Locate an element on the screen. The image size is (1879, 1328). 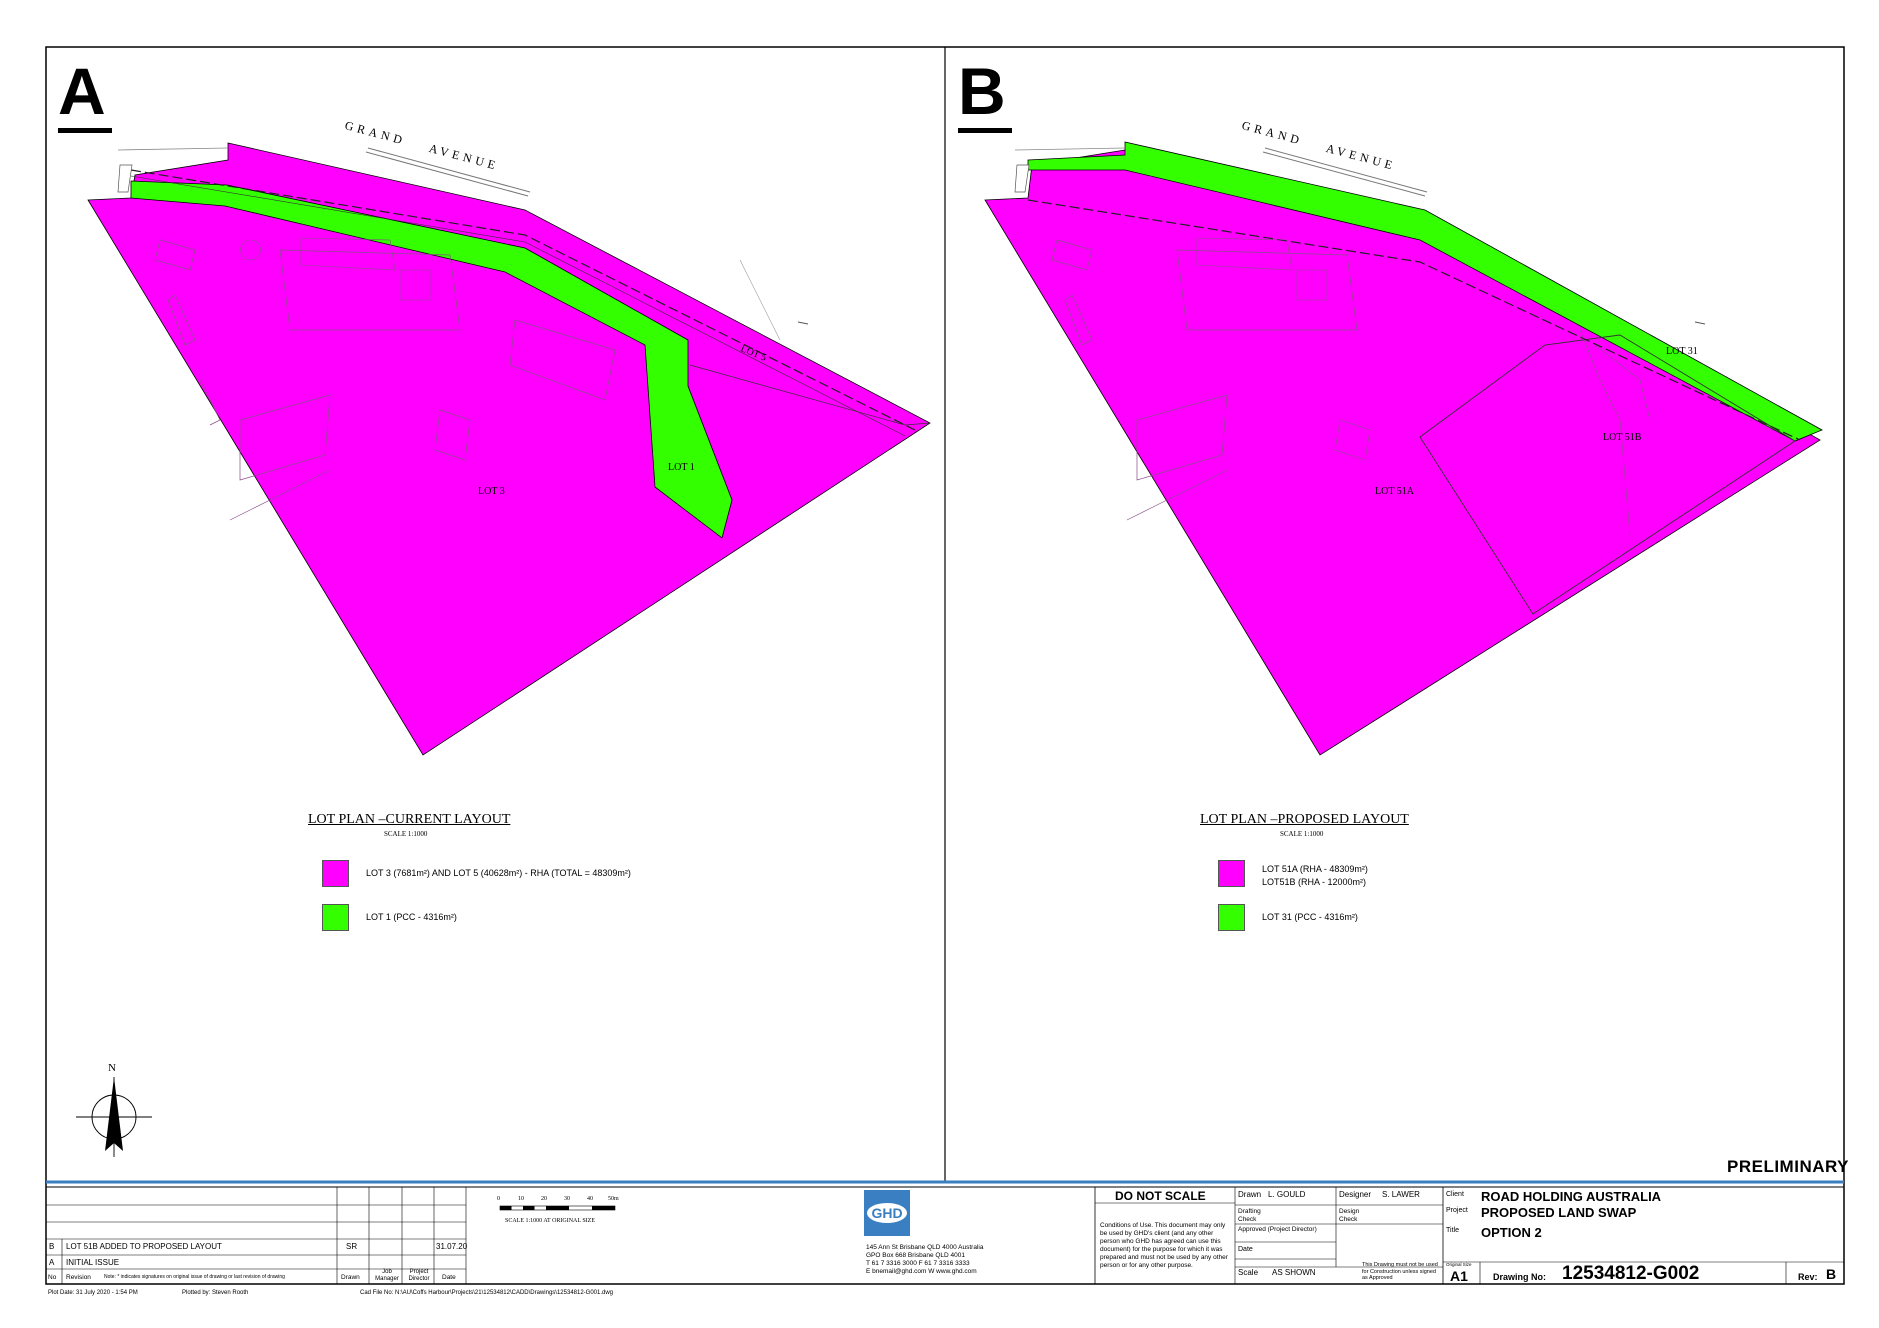
panel-b-legend-title: LOT PLAN –PROPOSED LAYOUT is located at coordinates (1304, 819).